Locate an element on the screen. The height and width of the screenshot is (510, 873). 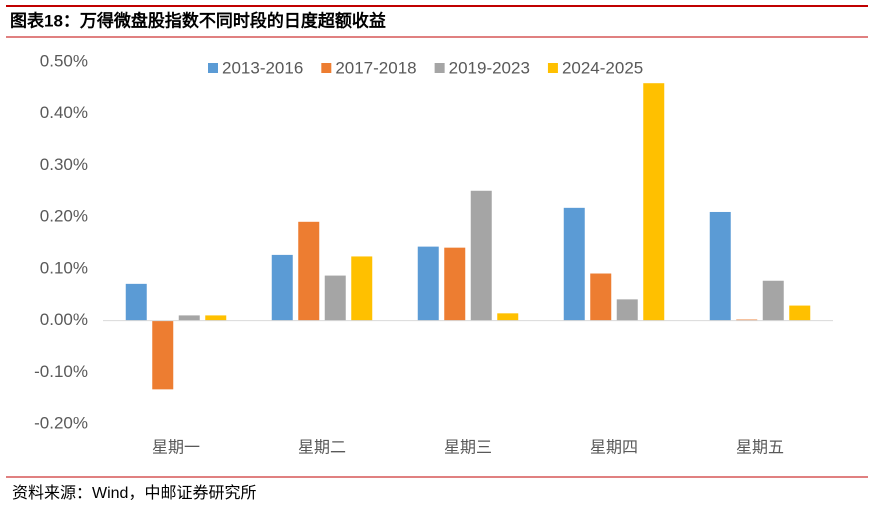
source: 资料来源：Wind，中邮证券研究所 is located at coordinates (134, 493).